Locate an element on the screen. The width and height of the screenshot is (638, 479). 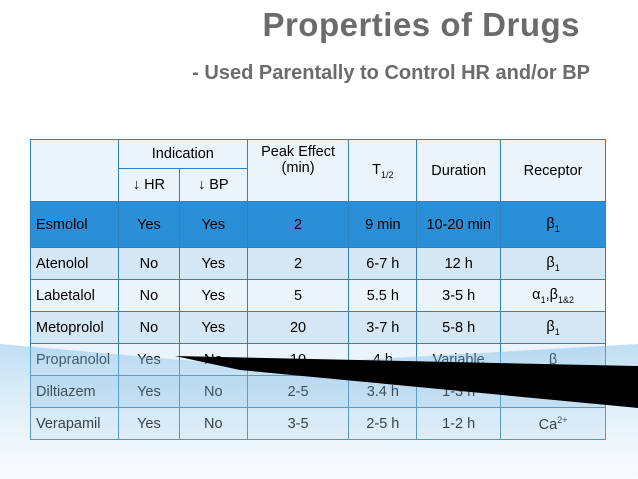
duration-cell: 1-2 h is located at coordinates (459, 423).